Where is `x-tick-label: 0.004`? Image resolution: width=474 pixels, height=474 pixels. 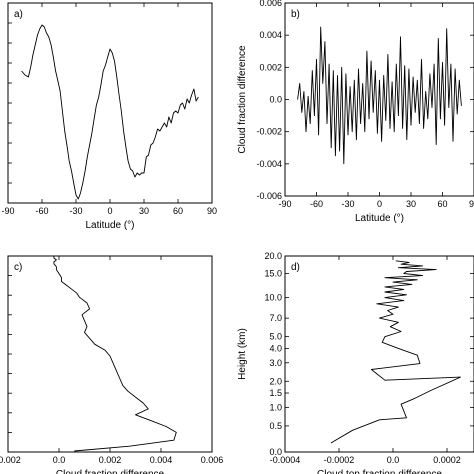
x-tick-label: 0.004 is located at coordinates (161, 460).